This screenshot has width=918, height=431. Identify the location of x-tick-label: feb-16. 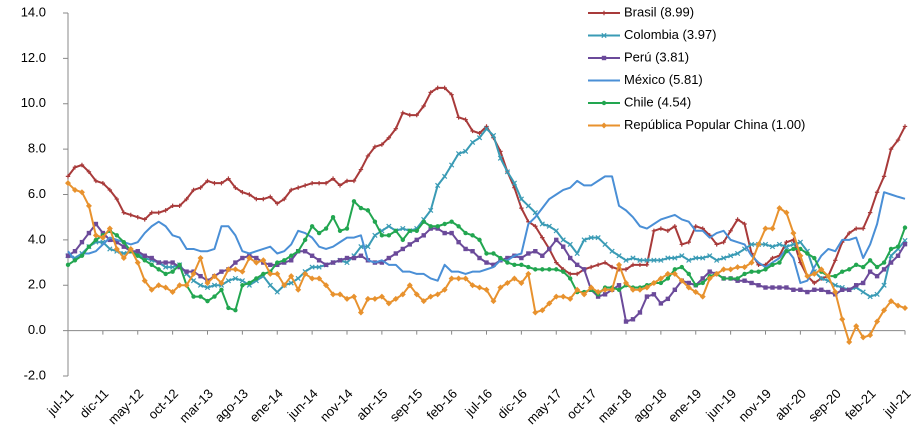
(441, 404).